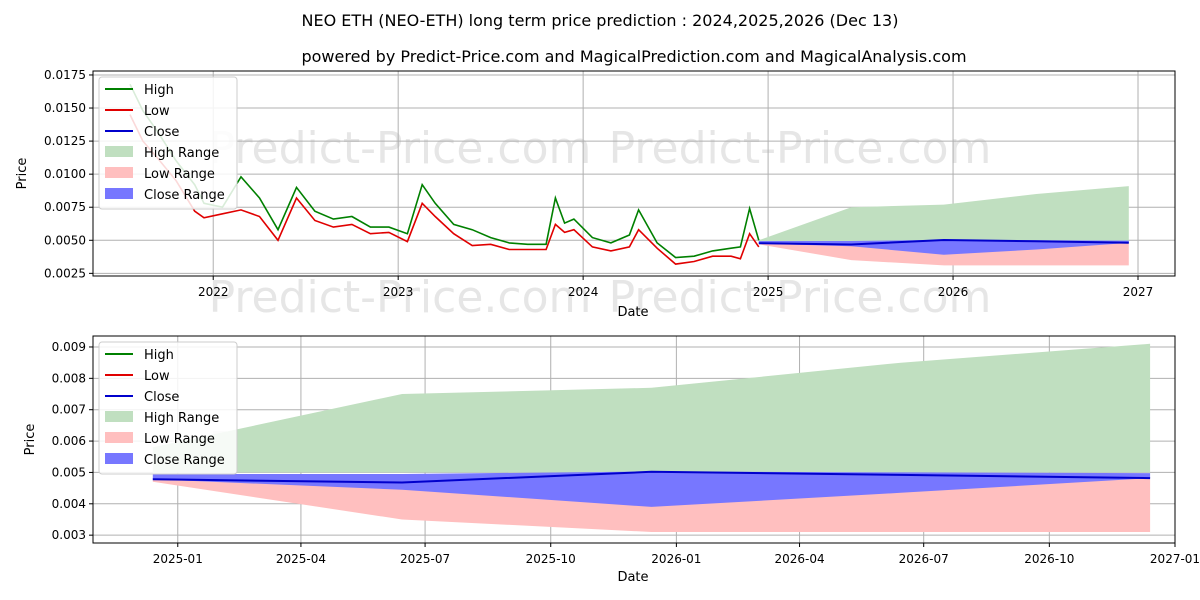 The height and width of the screenshot is (600, 1200). I want to click on y-tick-label: 0.0125, so click(65, 141).